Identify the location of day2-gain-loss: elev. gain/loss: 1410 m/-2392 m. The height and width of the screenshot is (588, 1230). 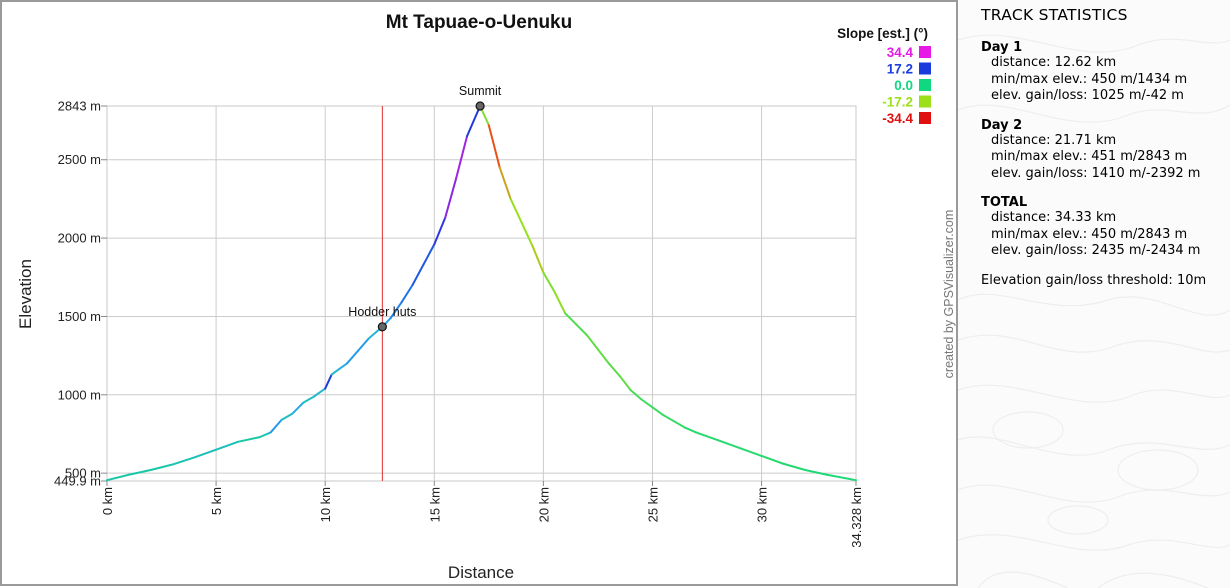
(1096, 173).